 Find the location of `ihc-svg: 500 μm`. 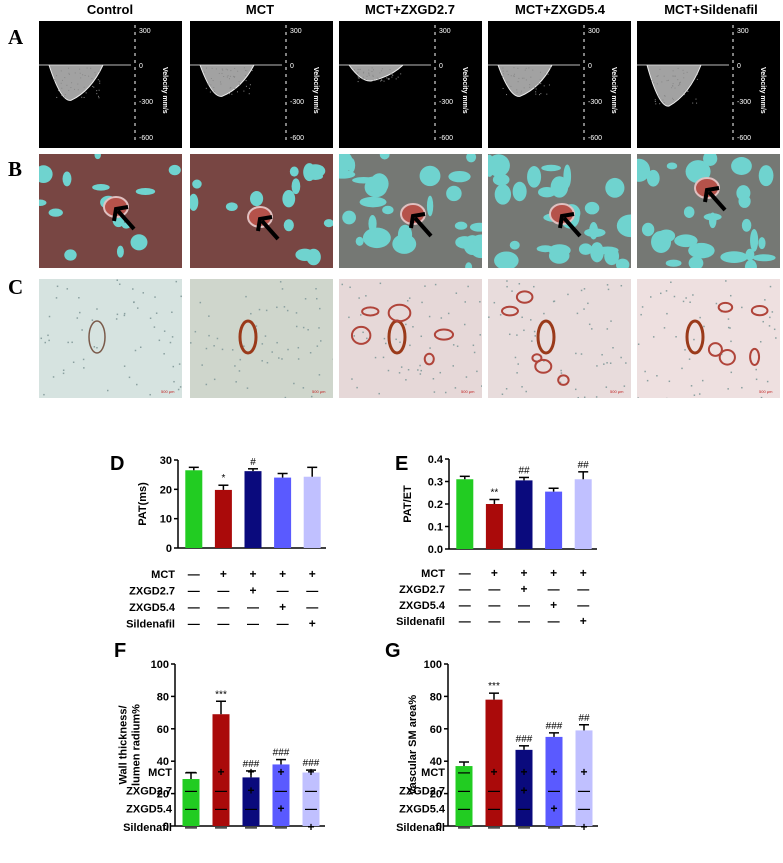

ihc-svg: 500 μm is located at coordinates (559, 338).